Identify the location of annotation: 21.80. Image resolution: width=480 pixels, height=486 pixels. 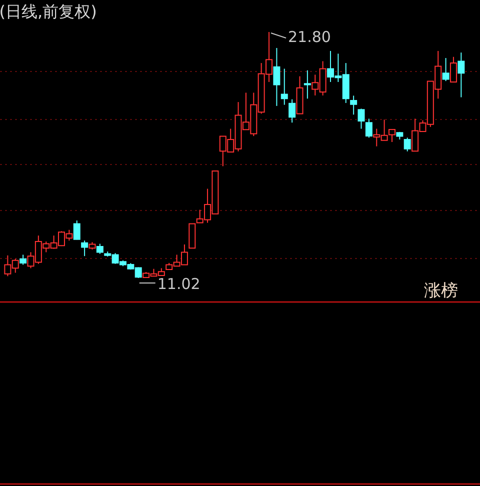
(309, 37).